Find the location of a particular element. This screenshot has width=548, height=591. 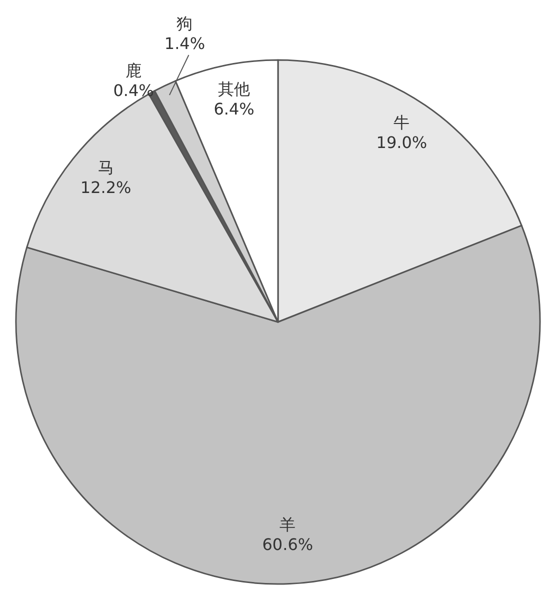

data-label: 0.4% is located at coordinates (133, 90).